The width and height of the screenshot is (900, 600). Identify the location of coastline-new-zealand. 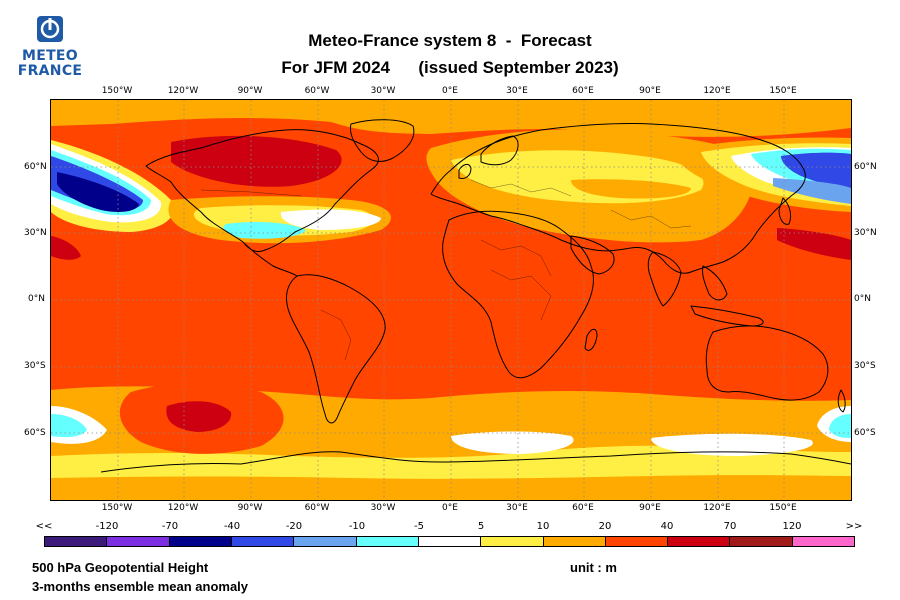
(841, 401).